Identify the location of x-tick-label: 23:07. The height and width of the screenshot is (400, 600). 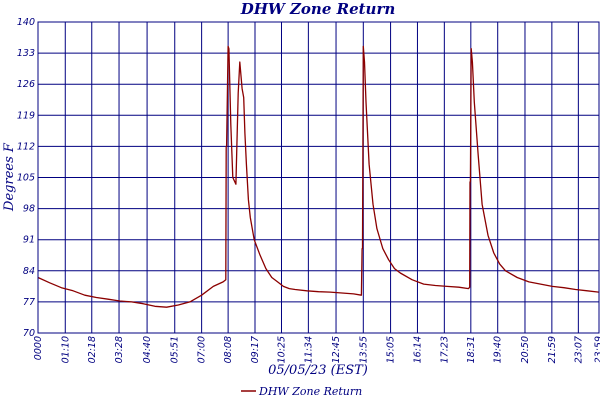
(578, 349).